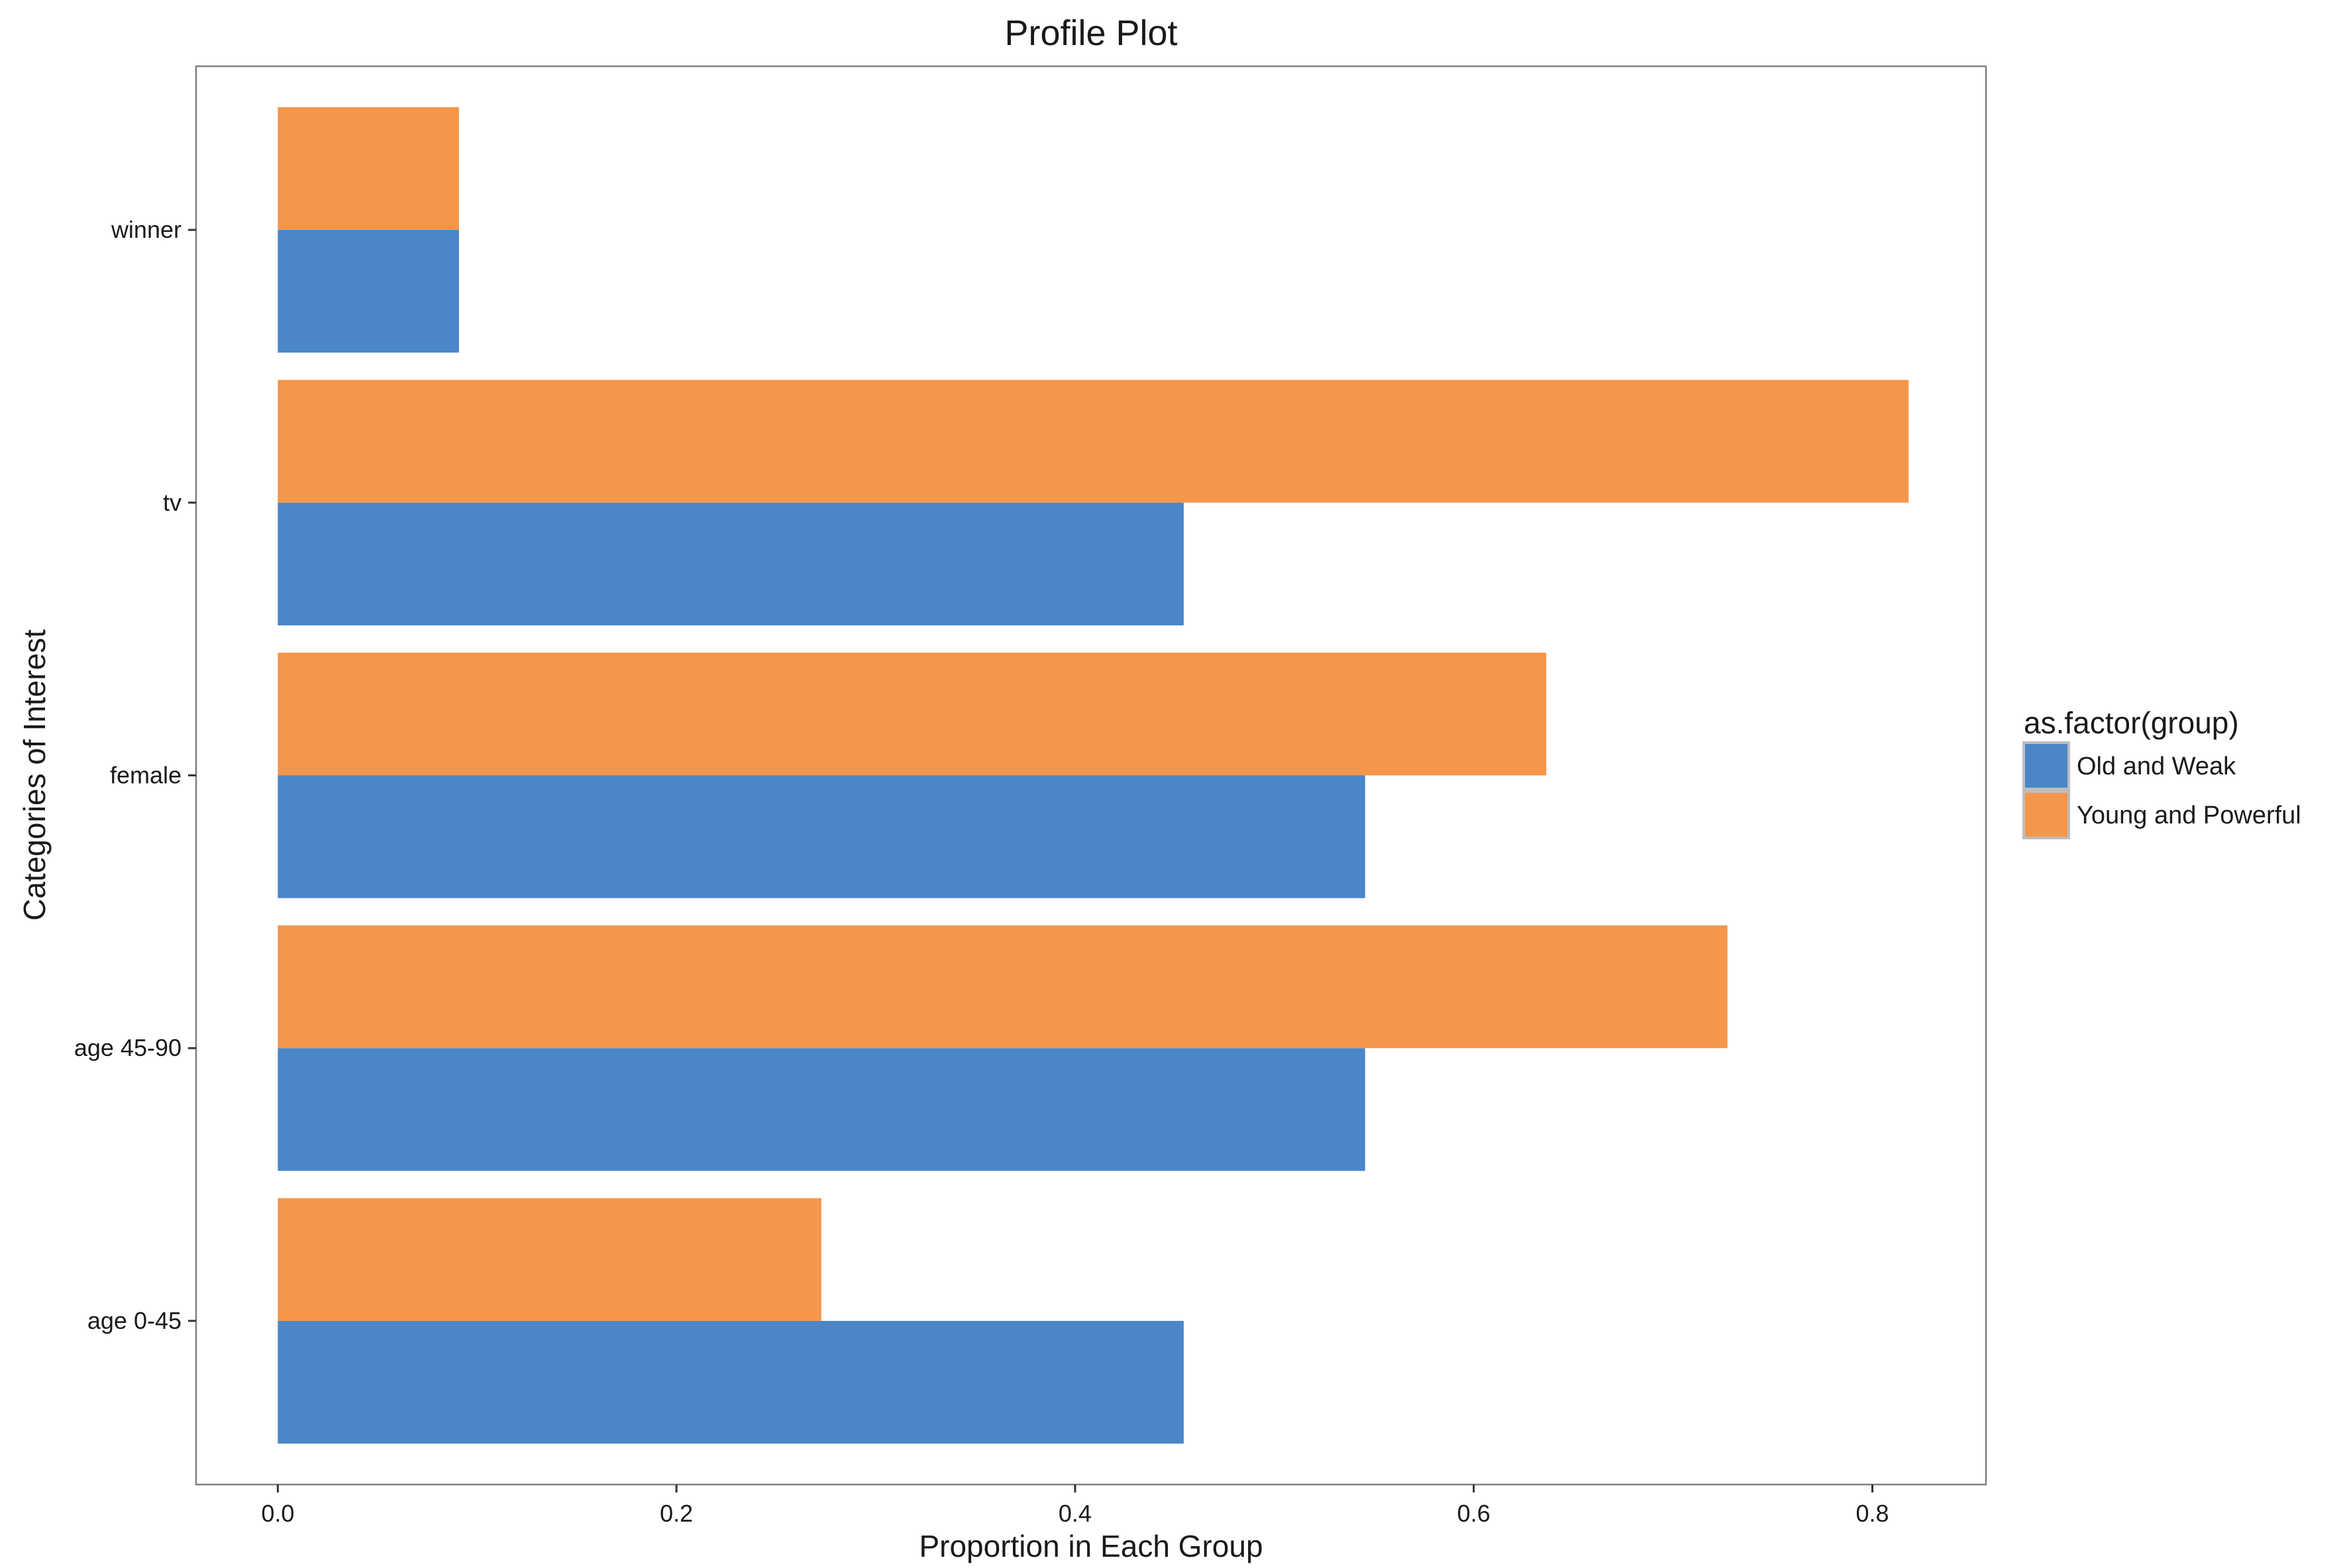 Image resolution: width=2347 pixels, height=1568 pixels. What do you see at coordinates (146, 230) in the screenshot?
I see `y-tick-label: winner` at bounding box center [146, 230].